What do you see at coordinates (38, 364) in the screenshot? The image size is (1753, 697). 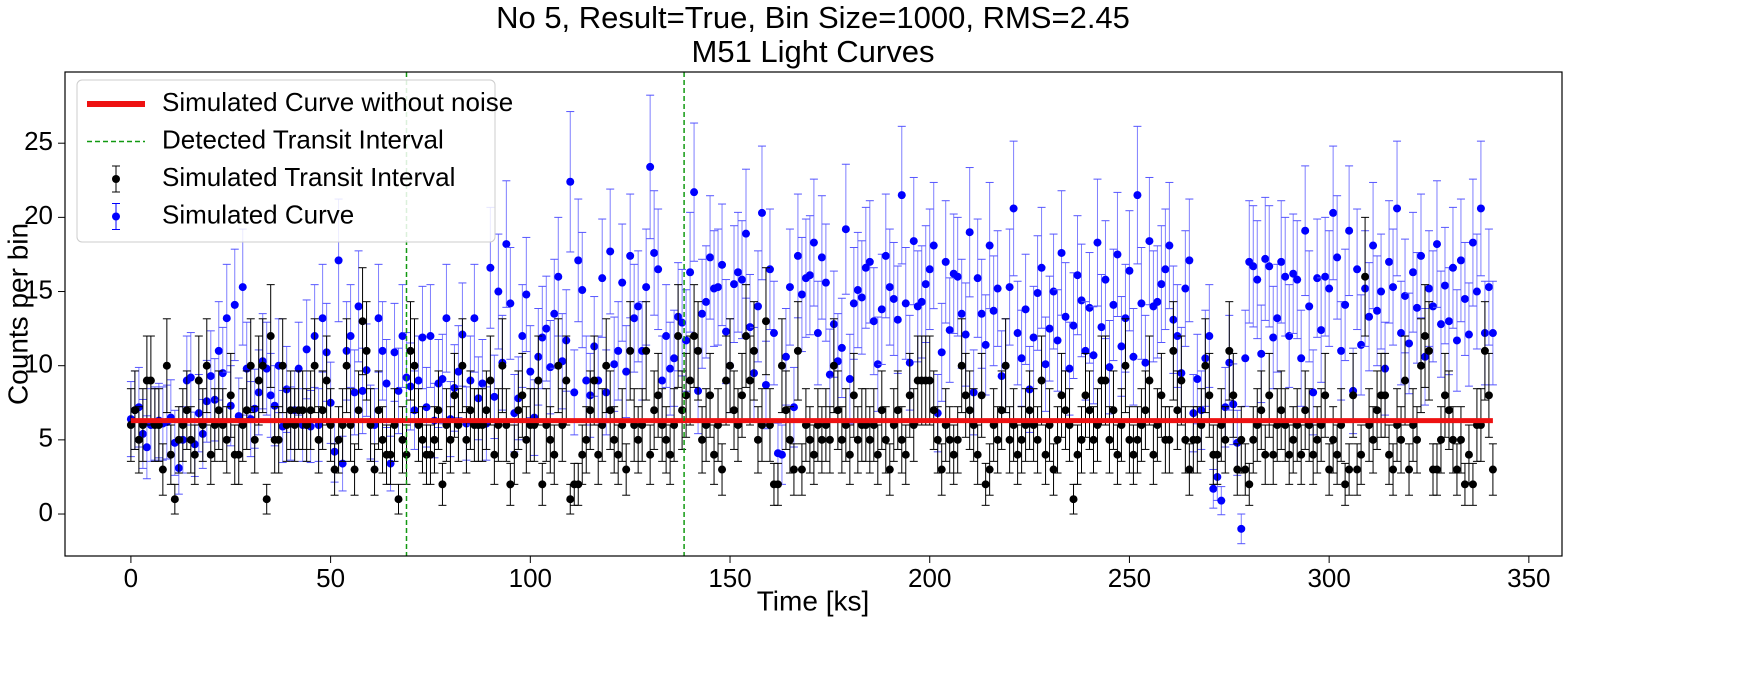 I see `y-tick-label: 10` at bounding box center [38, 364].